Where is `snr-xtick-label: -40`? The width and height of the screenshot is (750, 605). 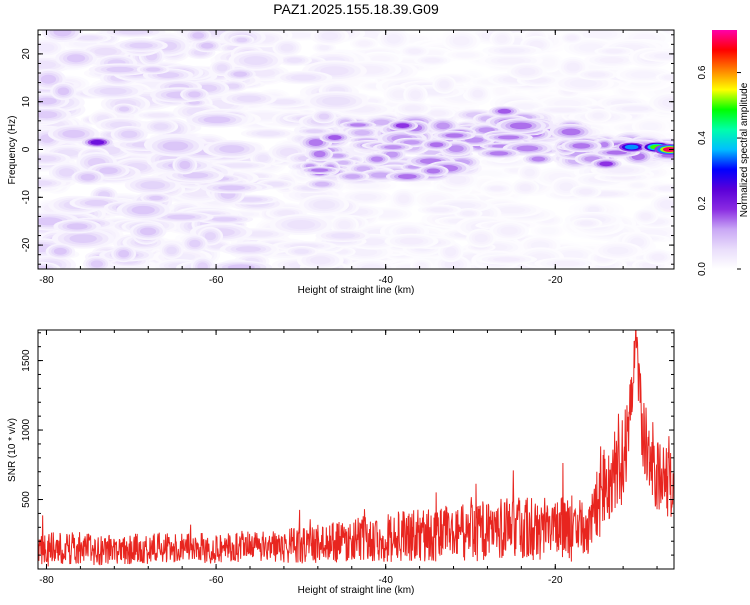 snr-xtick-label: -40 is located at coordinates (385, 580).